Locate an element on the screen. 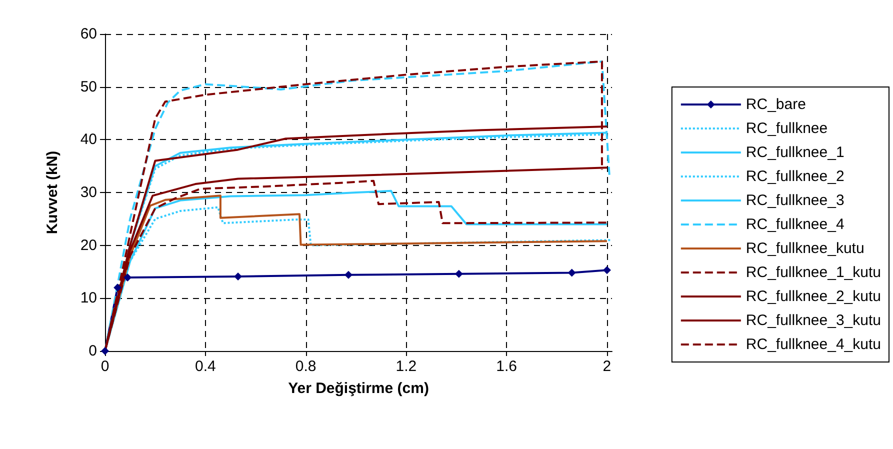 The image size is (893, 449). legend-label: RC_bare is located at coordinates (776, 104).